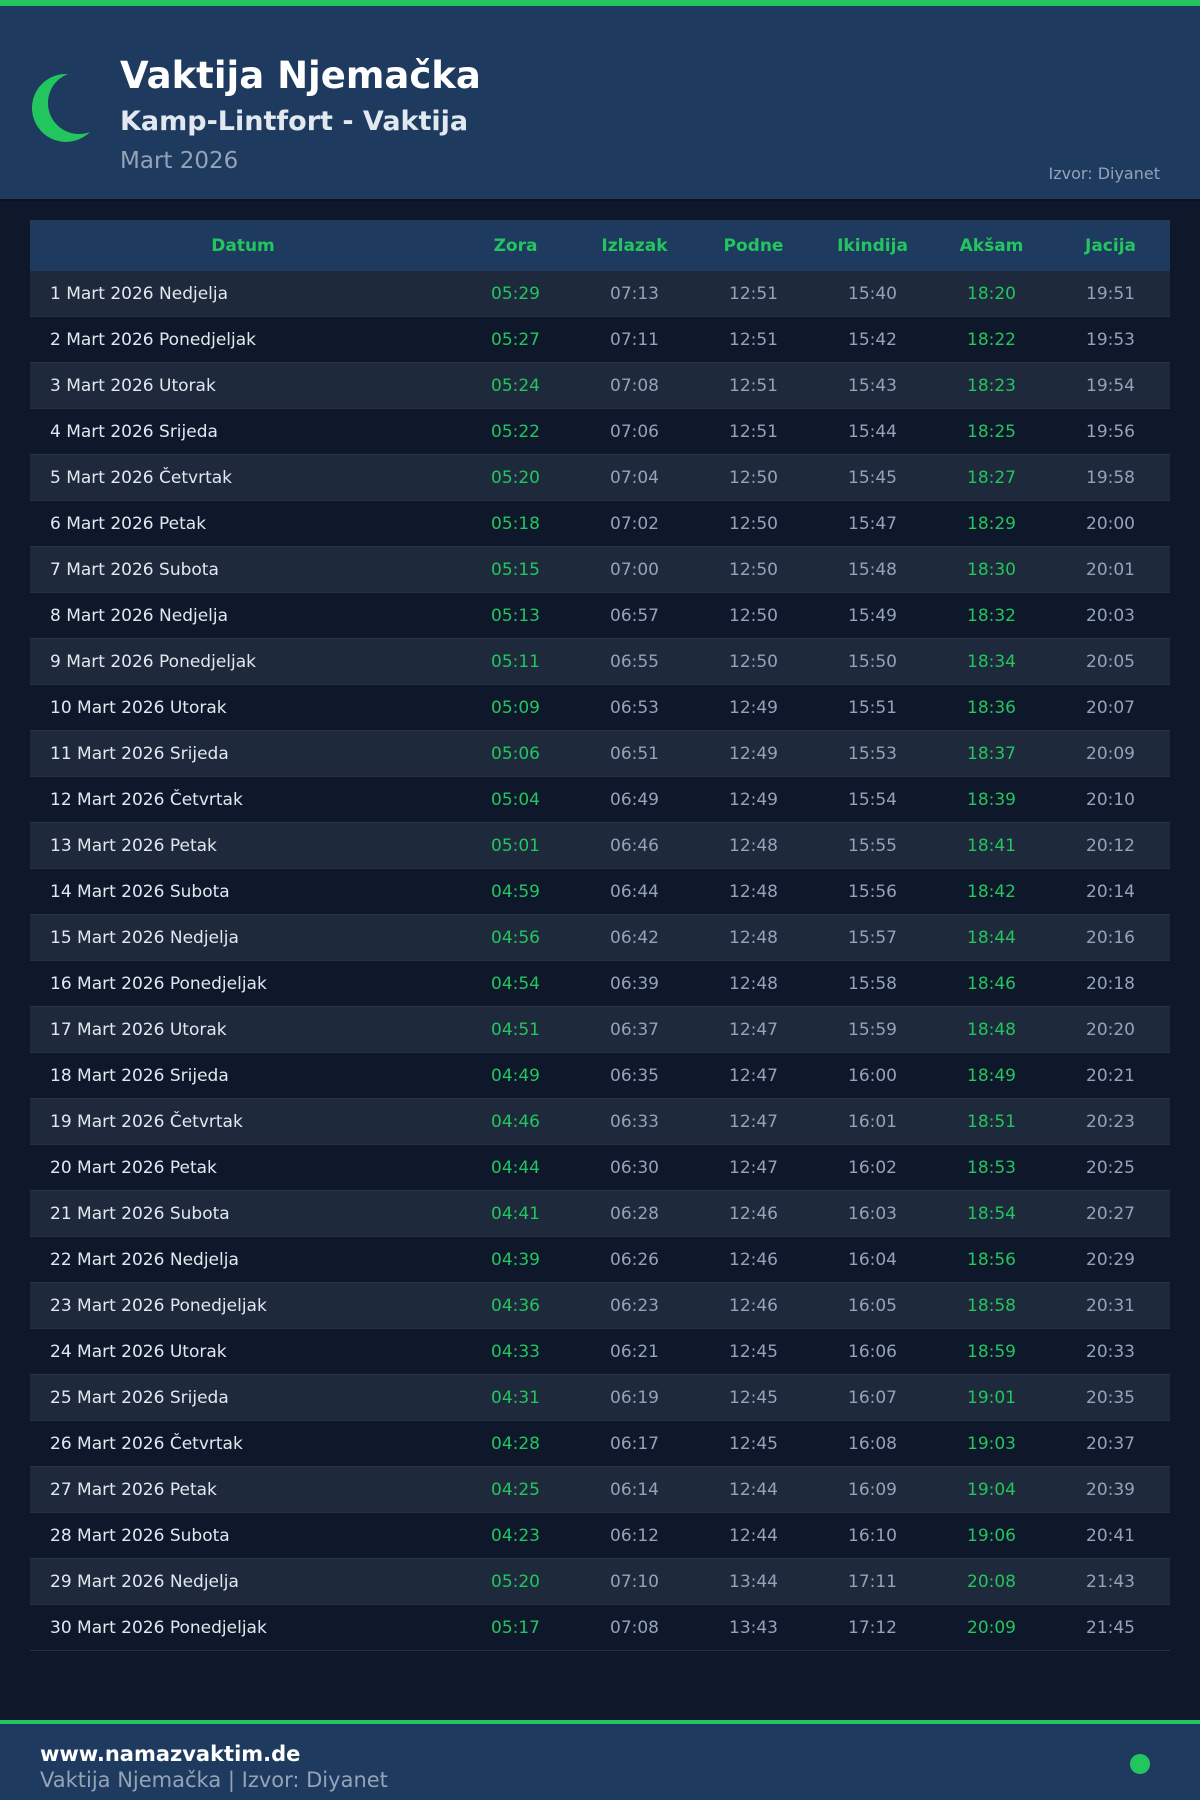  I want to click on cell-izlazak: 07:13, so click(634, 293).